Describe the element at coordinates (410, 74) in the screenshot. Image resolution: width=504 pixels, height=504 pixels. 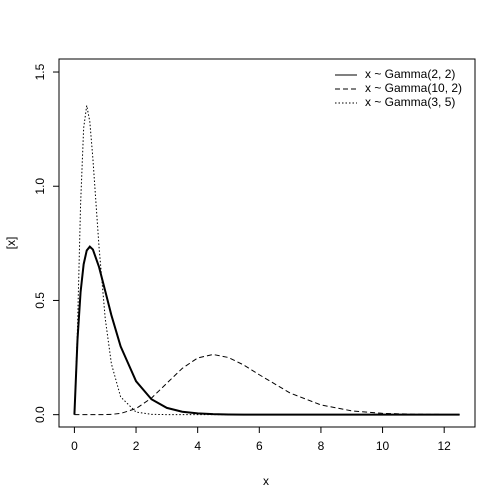
I see `legend-label: x ~ Gamma(2, 2)` at that location.